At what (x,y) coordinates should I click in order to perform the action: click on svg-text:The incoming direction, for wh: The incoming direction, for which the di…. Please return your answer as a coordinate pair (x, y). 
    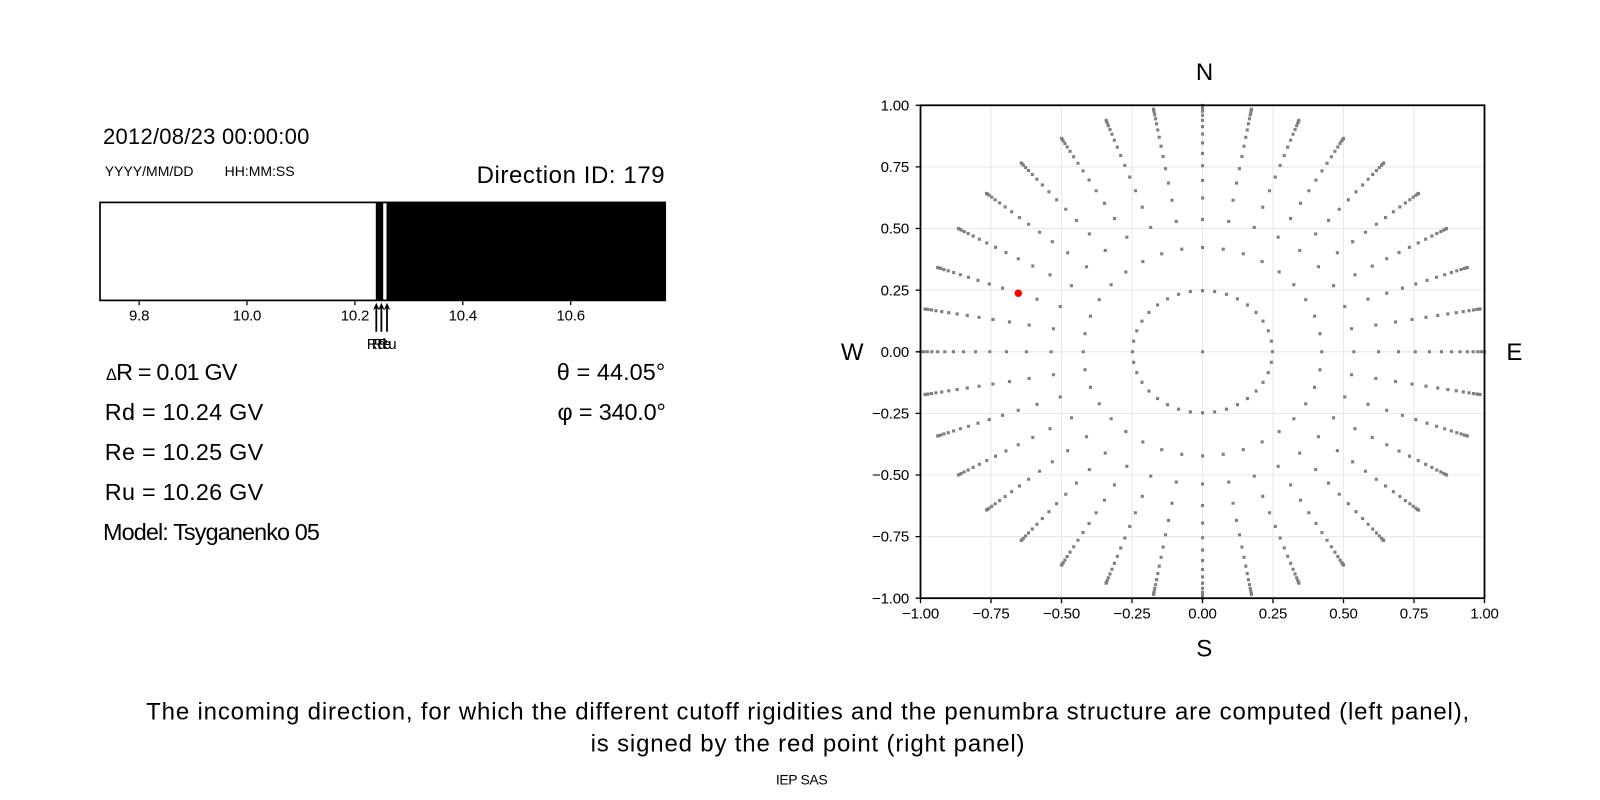
    Looking at the image, I should click on (808, 711).